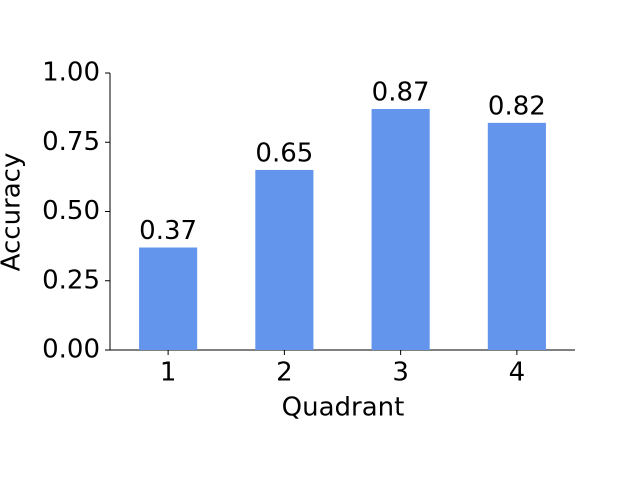 Image resolution: width=640 pixels, height=480 pixels. Describe the element at coordinates (400, 373) in the screenshot. I see `x-tick-label: 3` at that location.